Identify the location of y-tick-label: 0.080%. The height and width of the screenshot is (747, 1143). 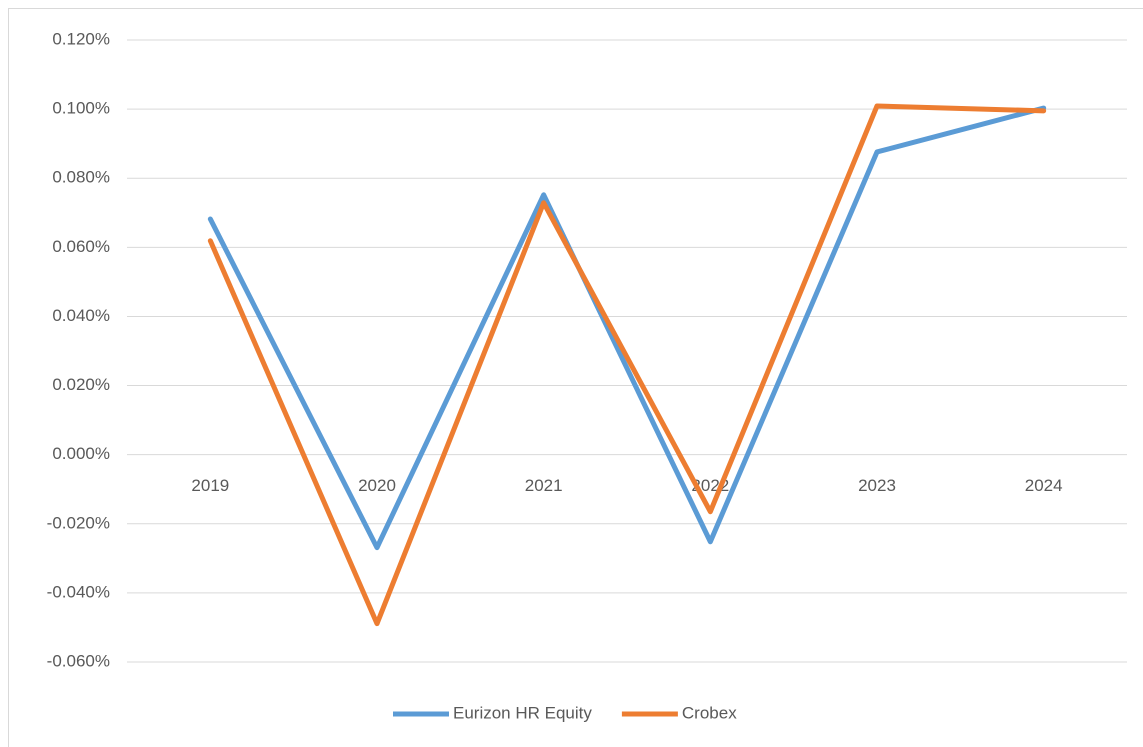
(81, 177).